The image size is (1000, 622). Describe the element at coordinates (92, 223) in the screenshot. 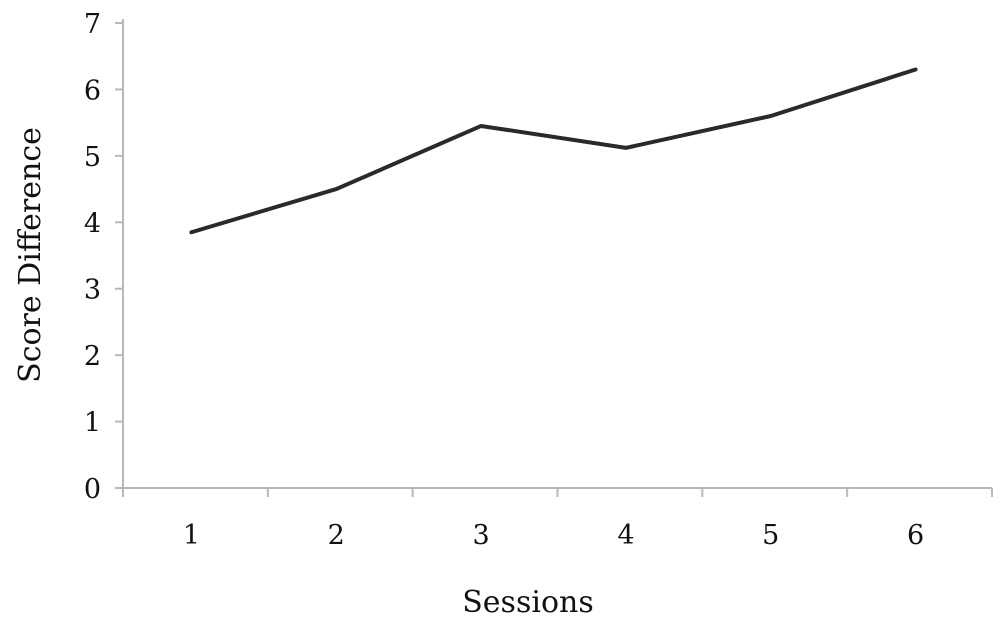

I see `y-tick-label: 4` at that location.